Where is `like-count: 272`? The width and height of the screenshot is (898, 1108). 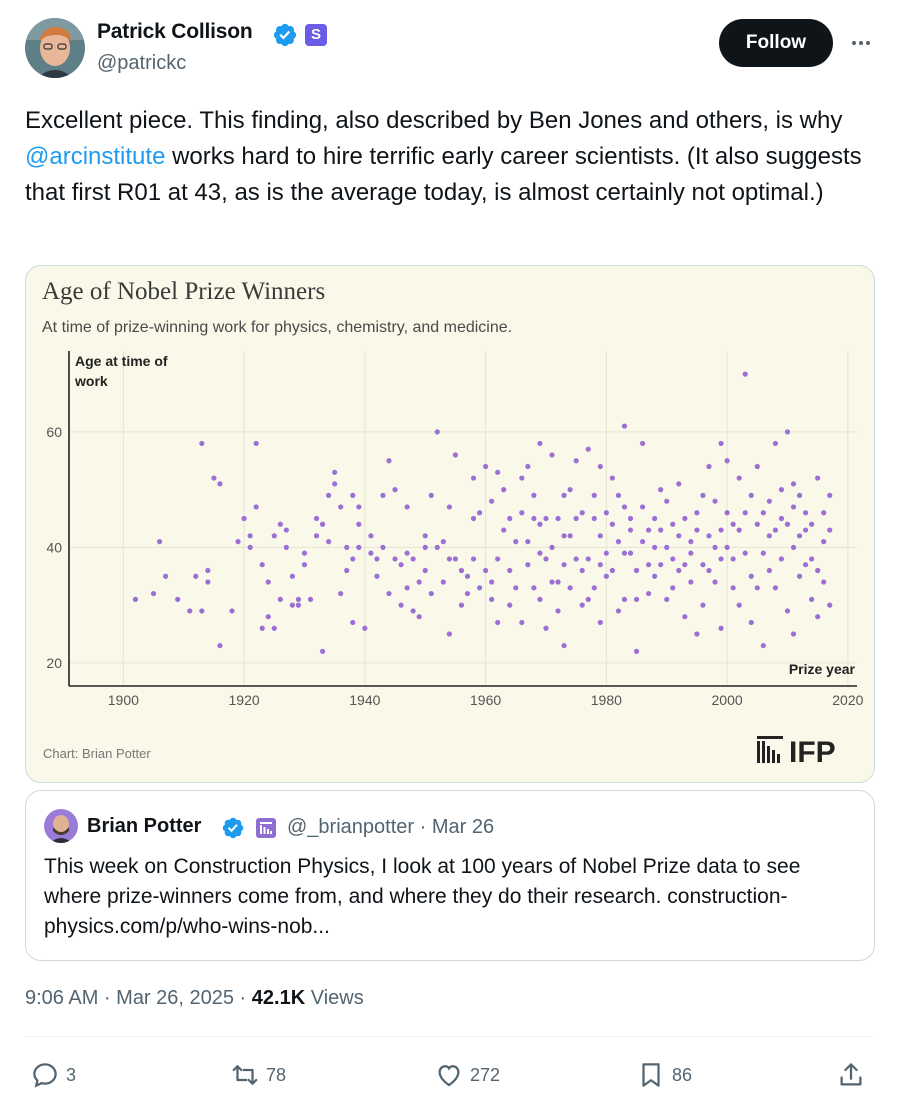 like-count: 272 is located at coordinates (485, 1074).